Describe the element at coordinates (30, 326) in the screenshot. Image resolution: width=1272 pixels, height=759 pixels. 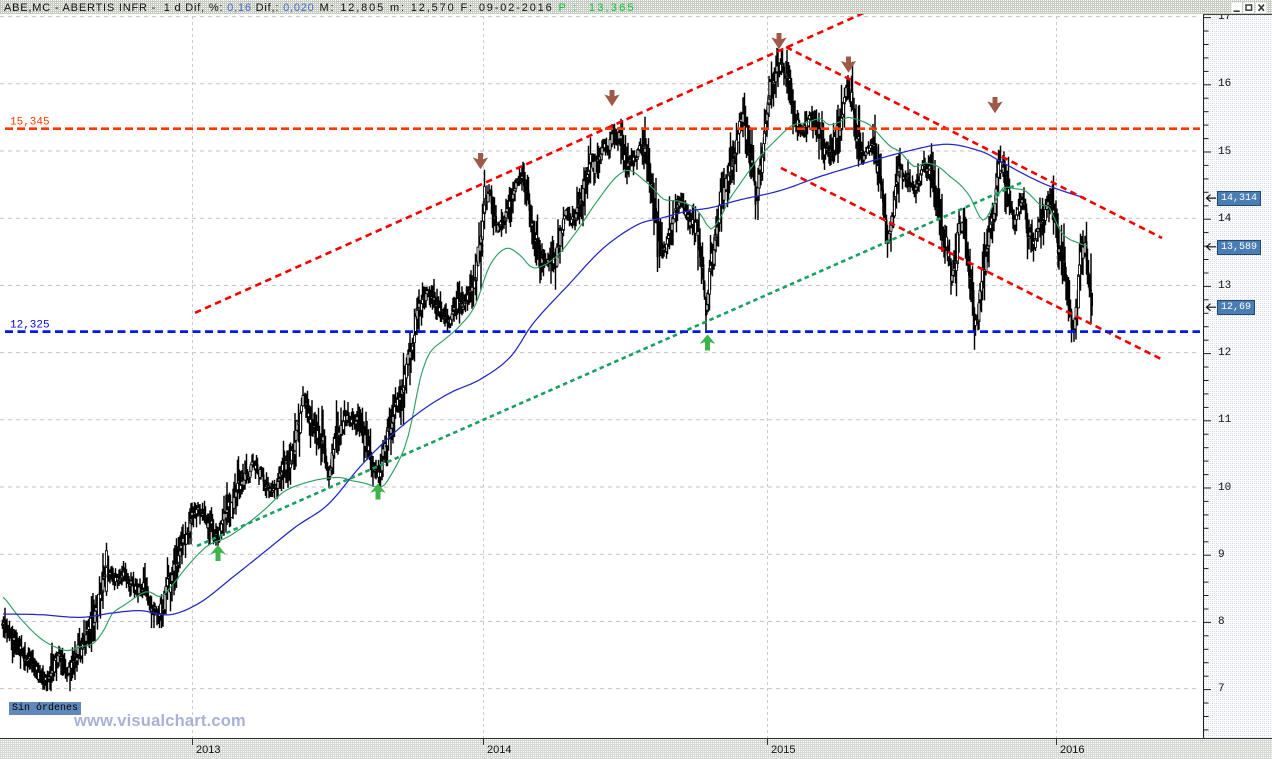
I see `svg-text: 12,325` at that location.